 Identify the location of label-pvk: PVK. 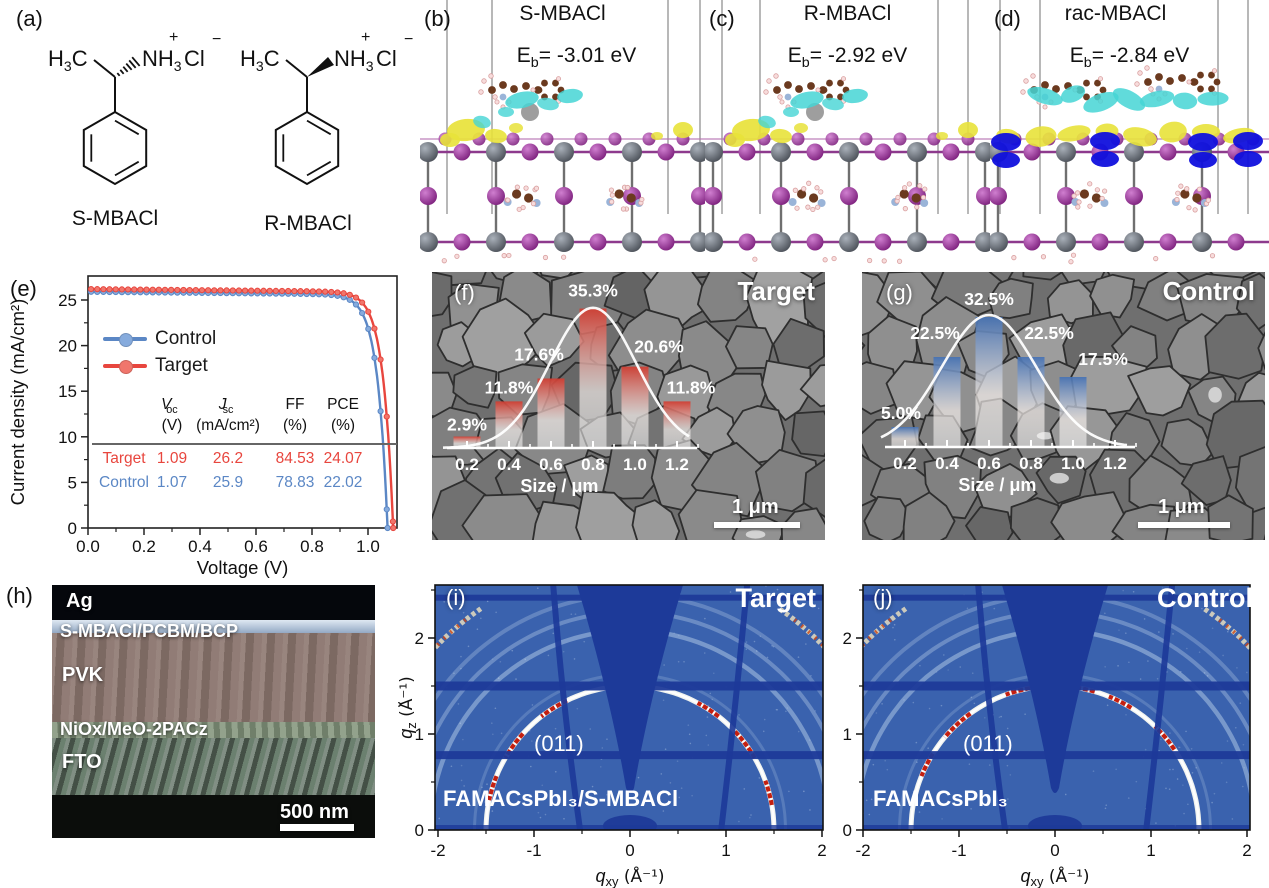
(83, 675).